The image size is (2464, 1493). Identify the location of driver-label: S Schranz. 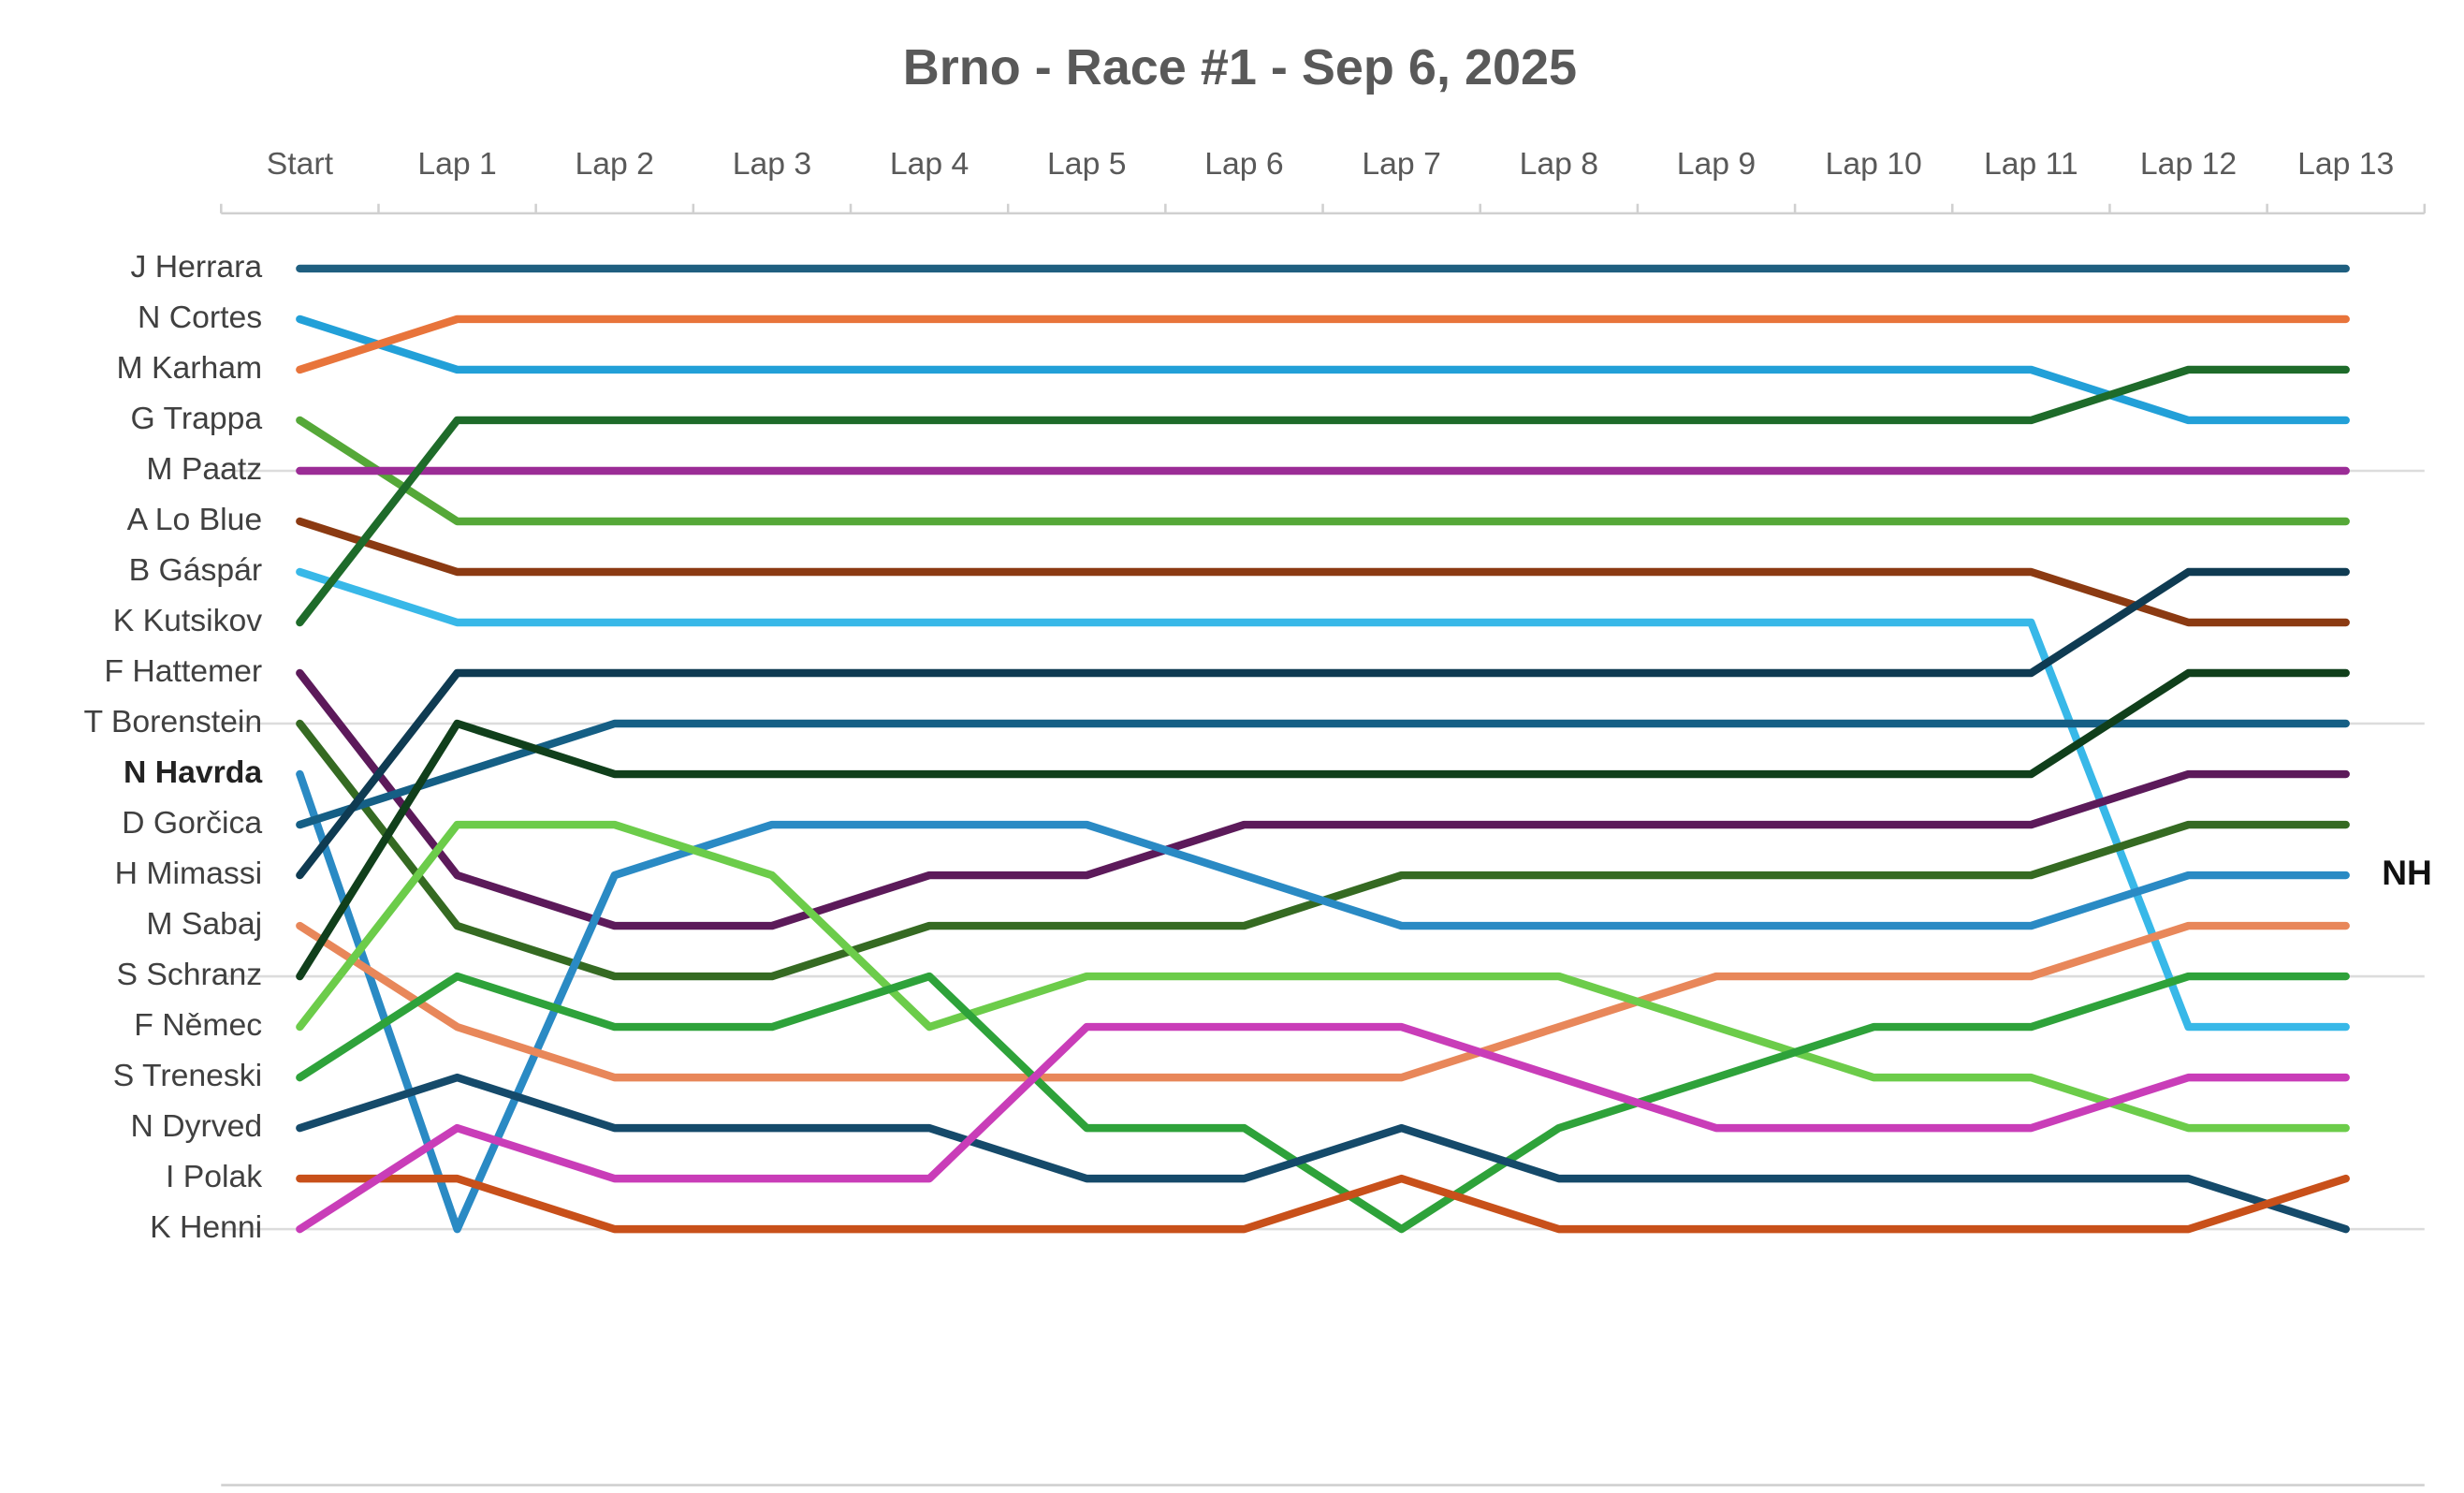
(189, 974).